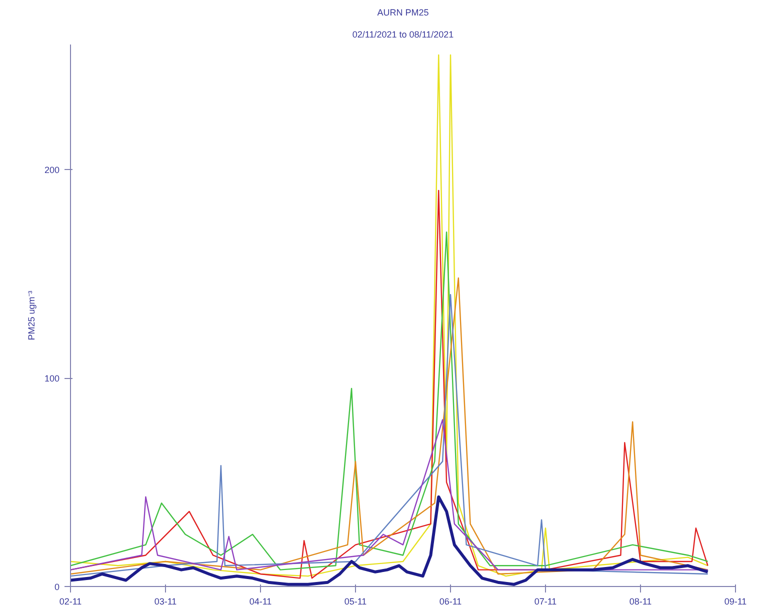  What do you see at coordinates (165, 601) in the screenshot?
I see `x-tick-label: 03-11` at bounding box center [165, 601].